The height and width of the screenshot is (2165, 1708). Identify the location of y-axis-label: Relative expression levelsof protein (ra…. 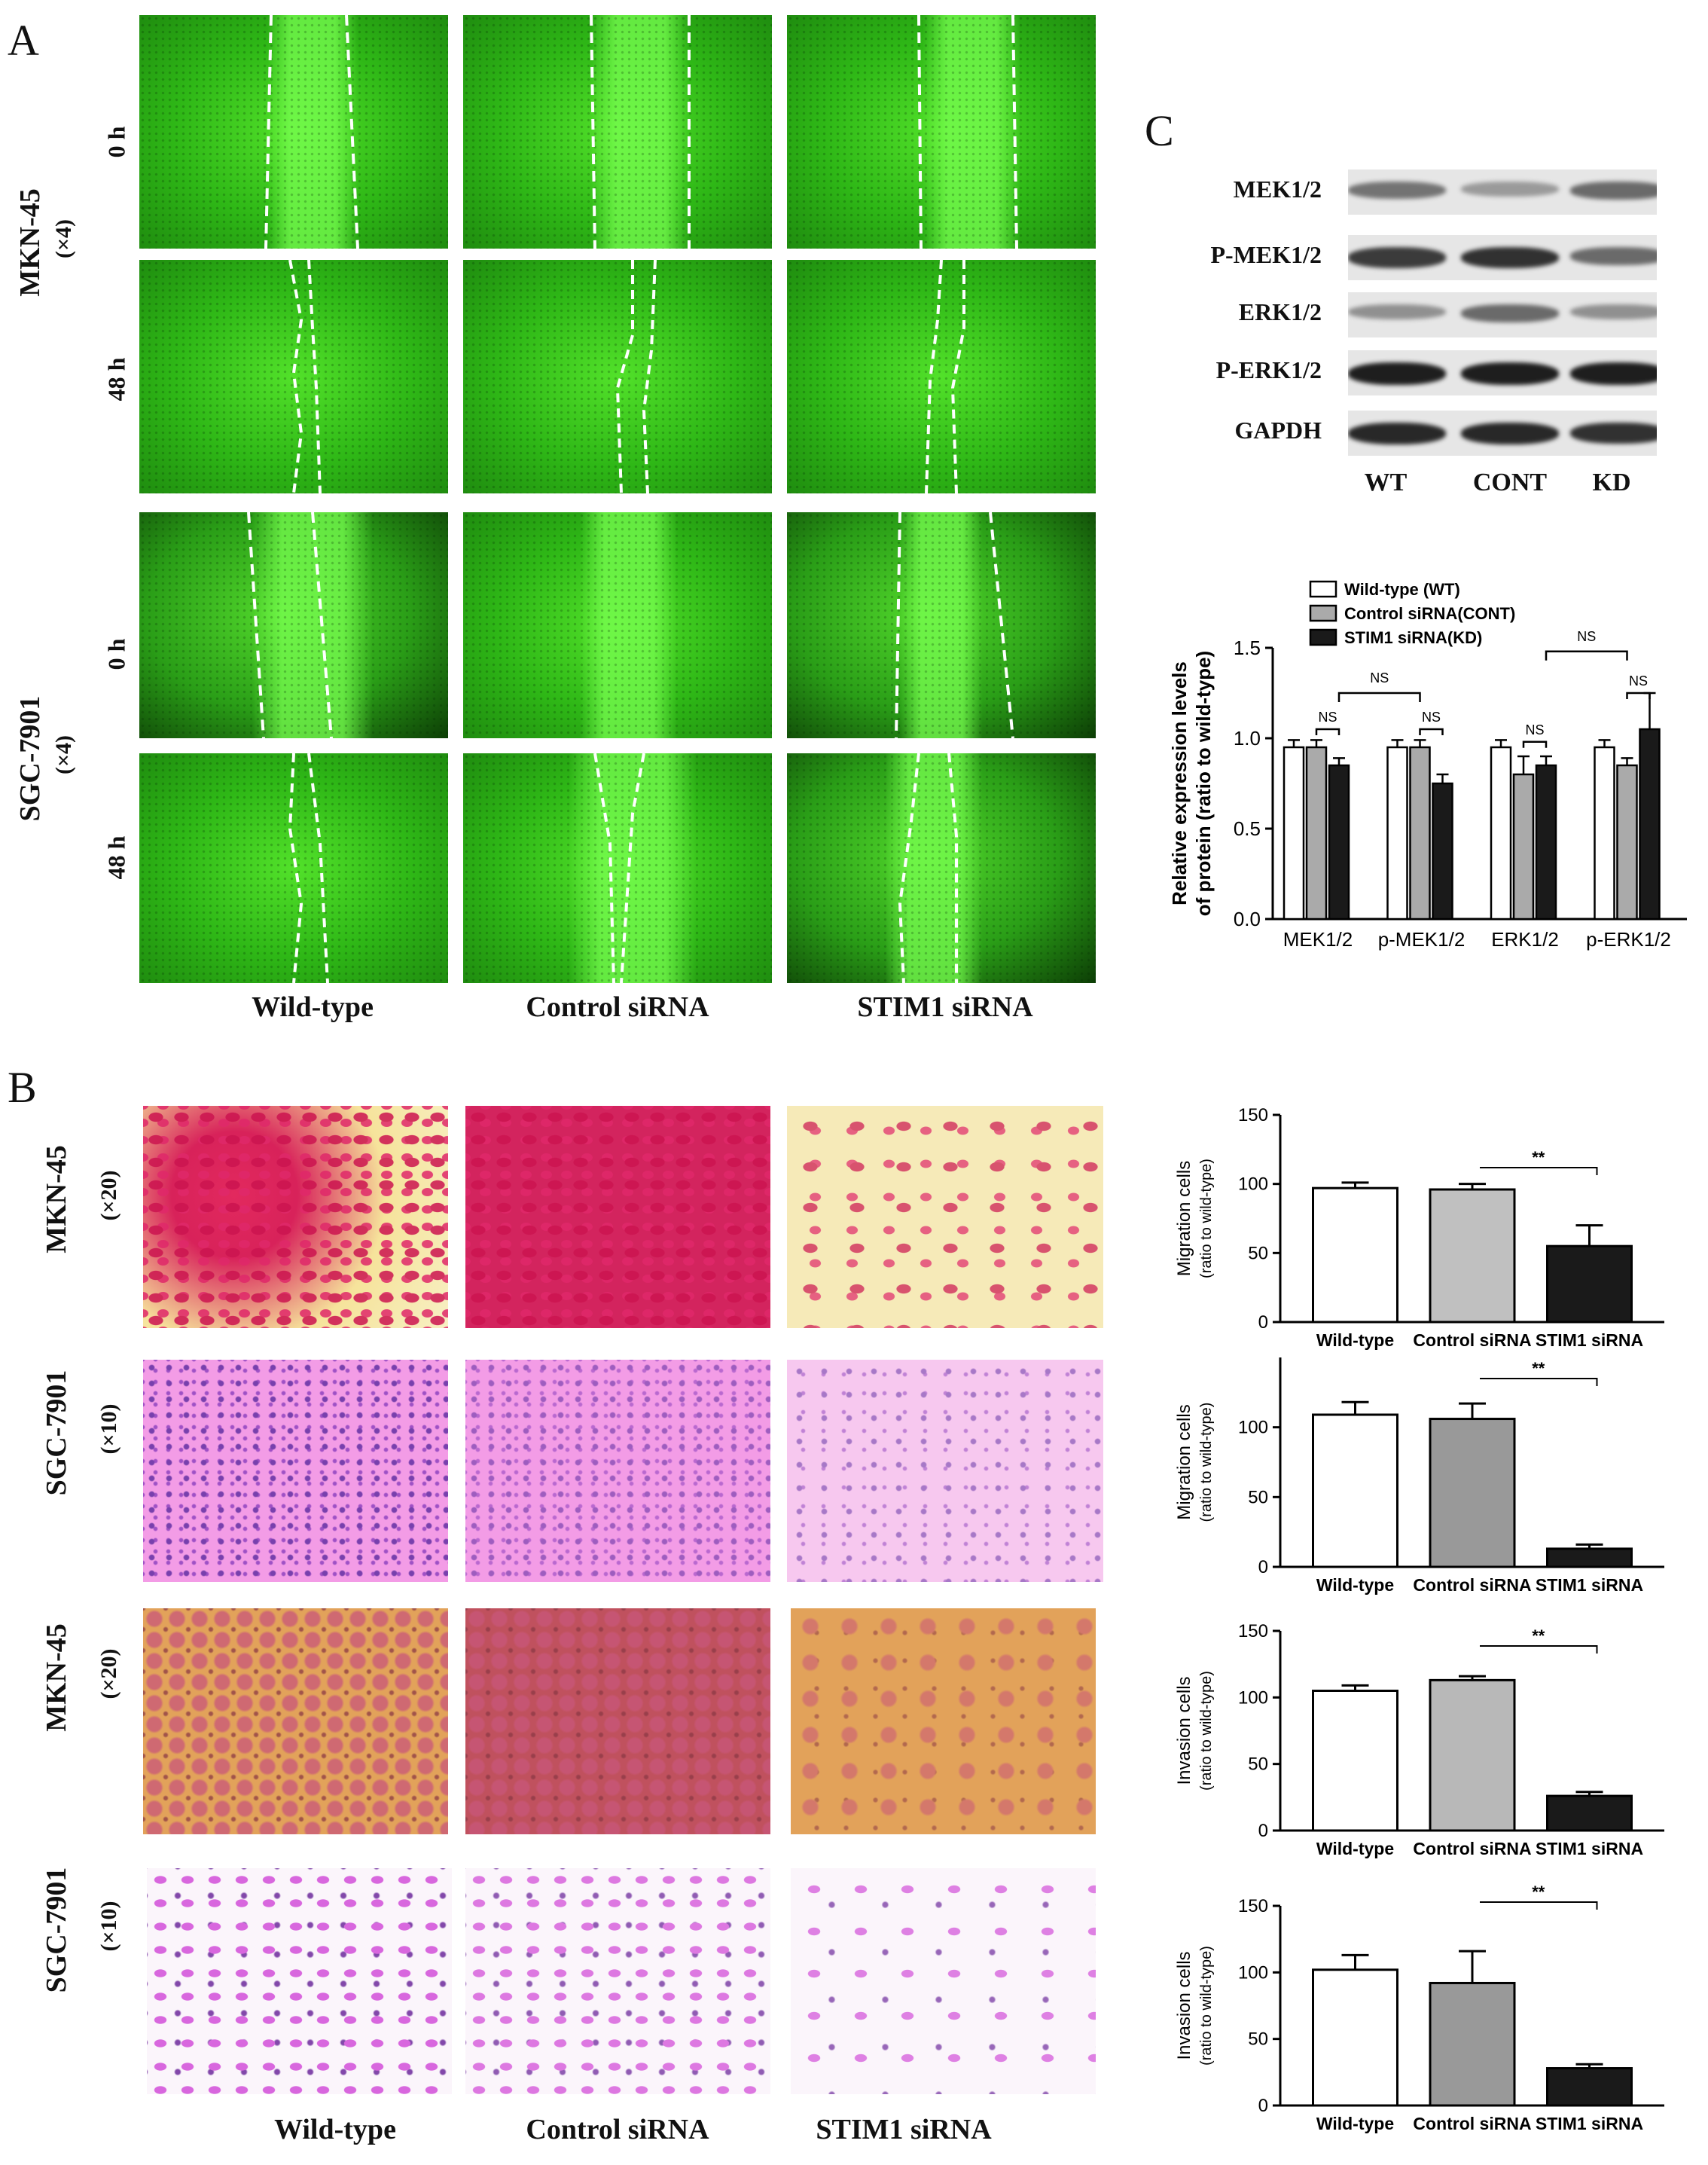
(1191, 783).